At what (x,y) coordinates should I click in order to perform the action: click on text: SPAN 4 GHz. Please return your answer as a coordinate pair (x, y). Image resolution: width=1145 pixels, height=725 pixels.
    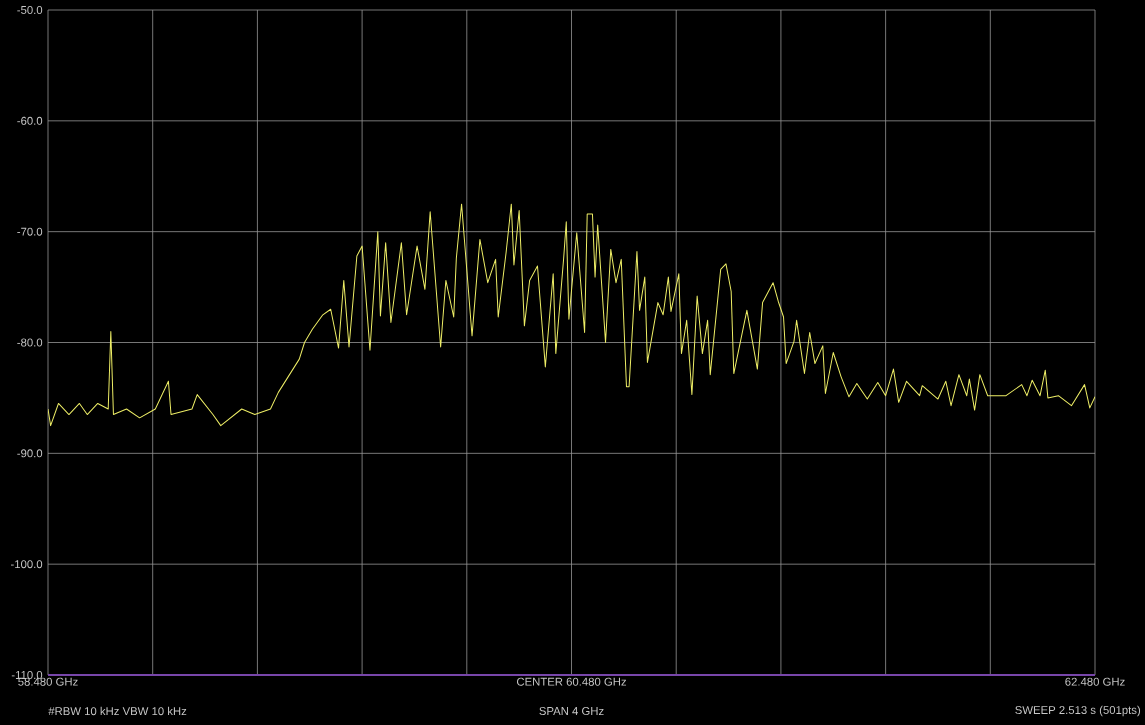
    Looking at the image, I should click on (571, 711).